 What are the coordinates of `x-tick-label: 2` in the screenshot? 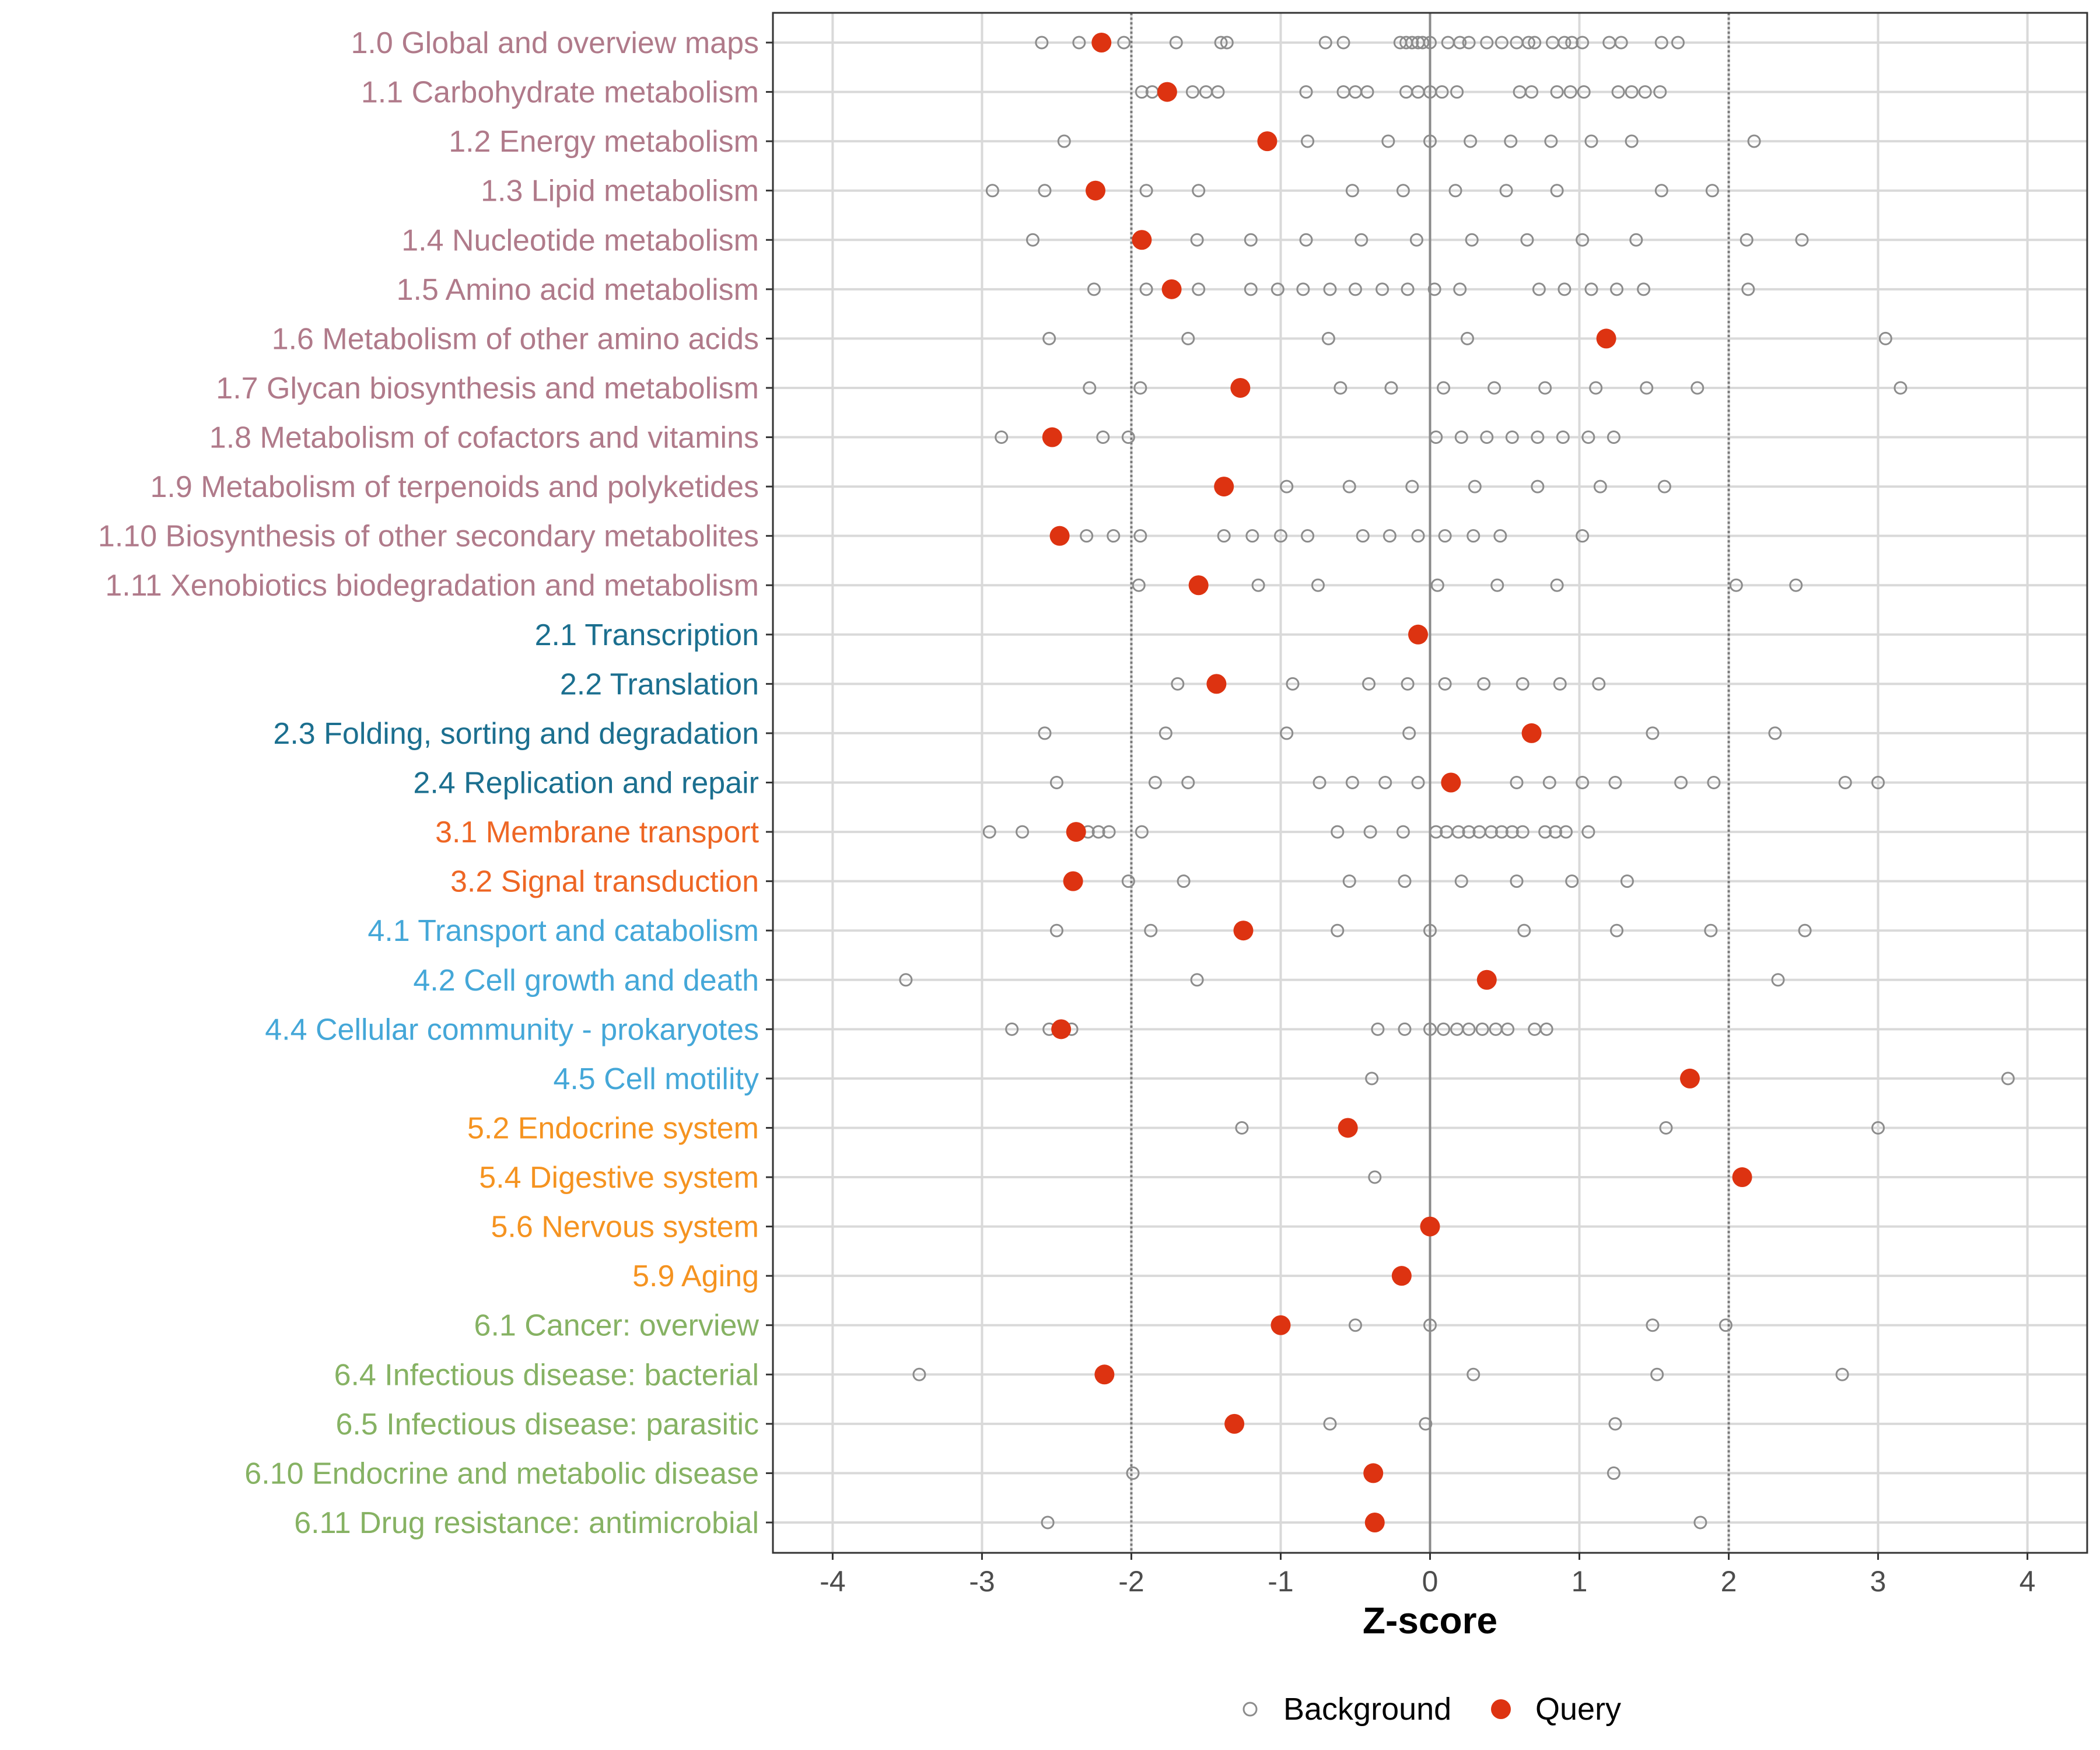 It's located at (1729, 1581).